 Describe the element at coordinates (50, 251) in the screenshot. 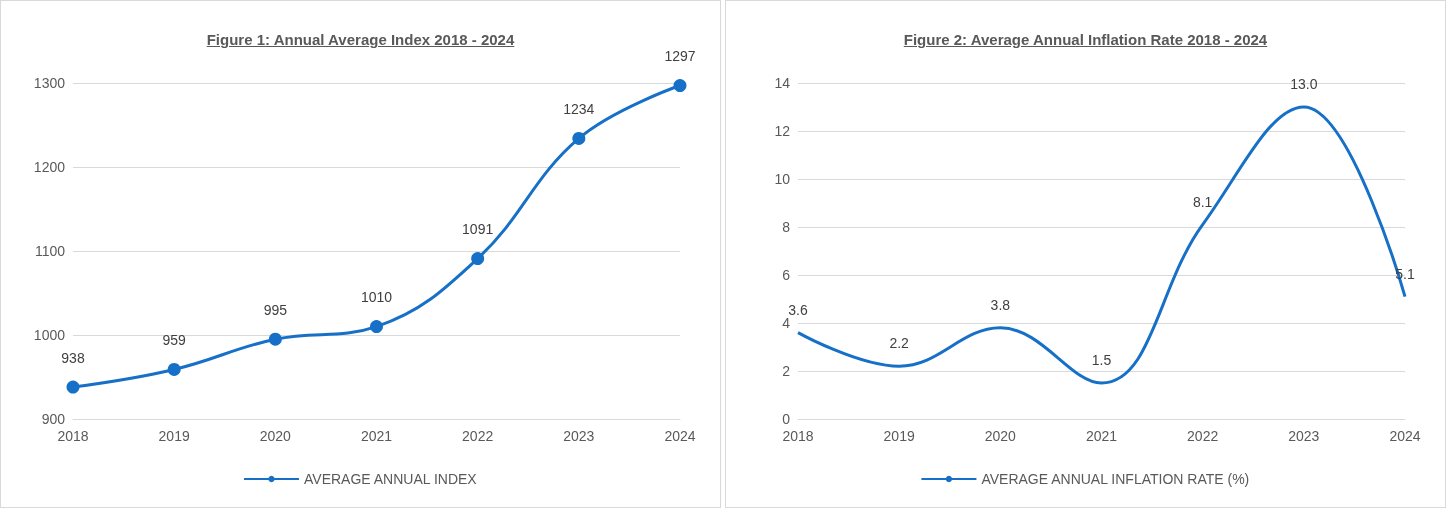

I see `y-tick-label: 1100` at that location.